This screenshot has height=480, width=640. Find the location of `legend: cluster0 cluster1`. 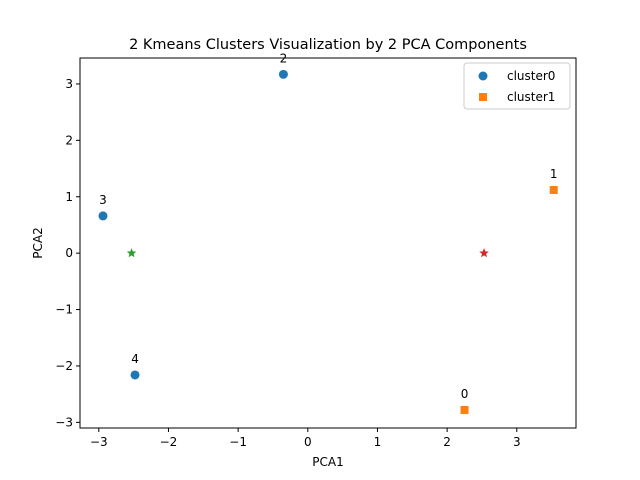

legend: cluster0 cluster1 is located at coordinates (517, 86).